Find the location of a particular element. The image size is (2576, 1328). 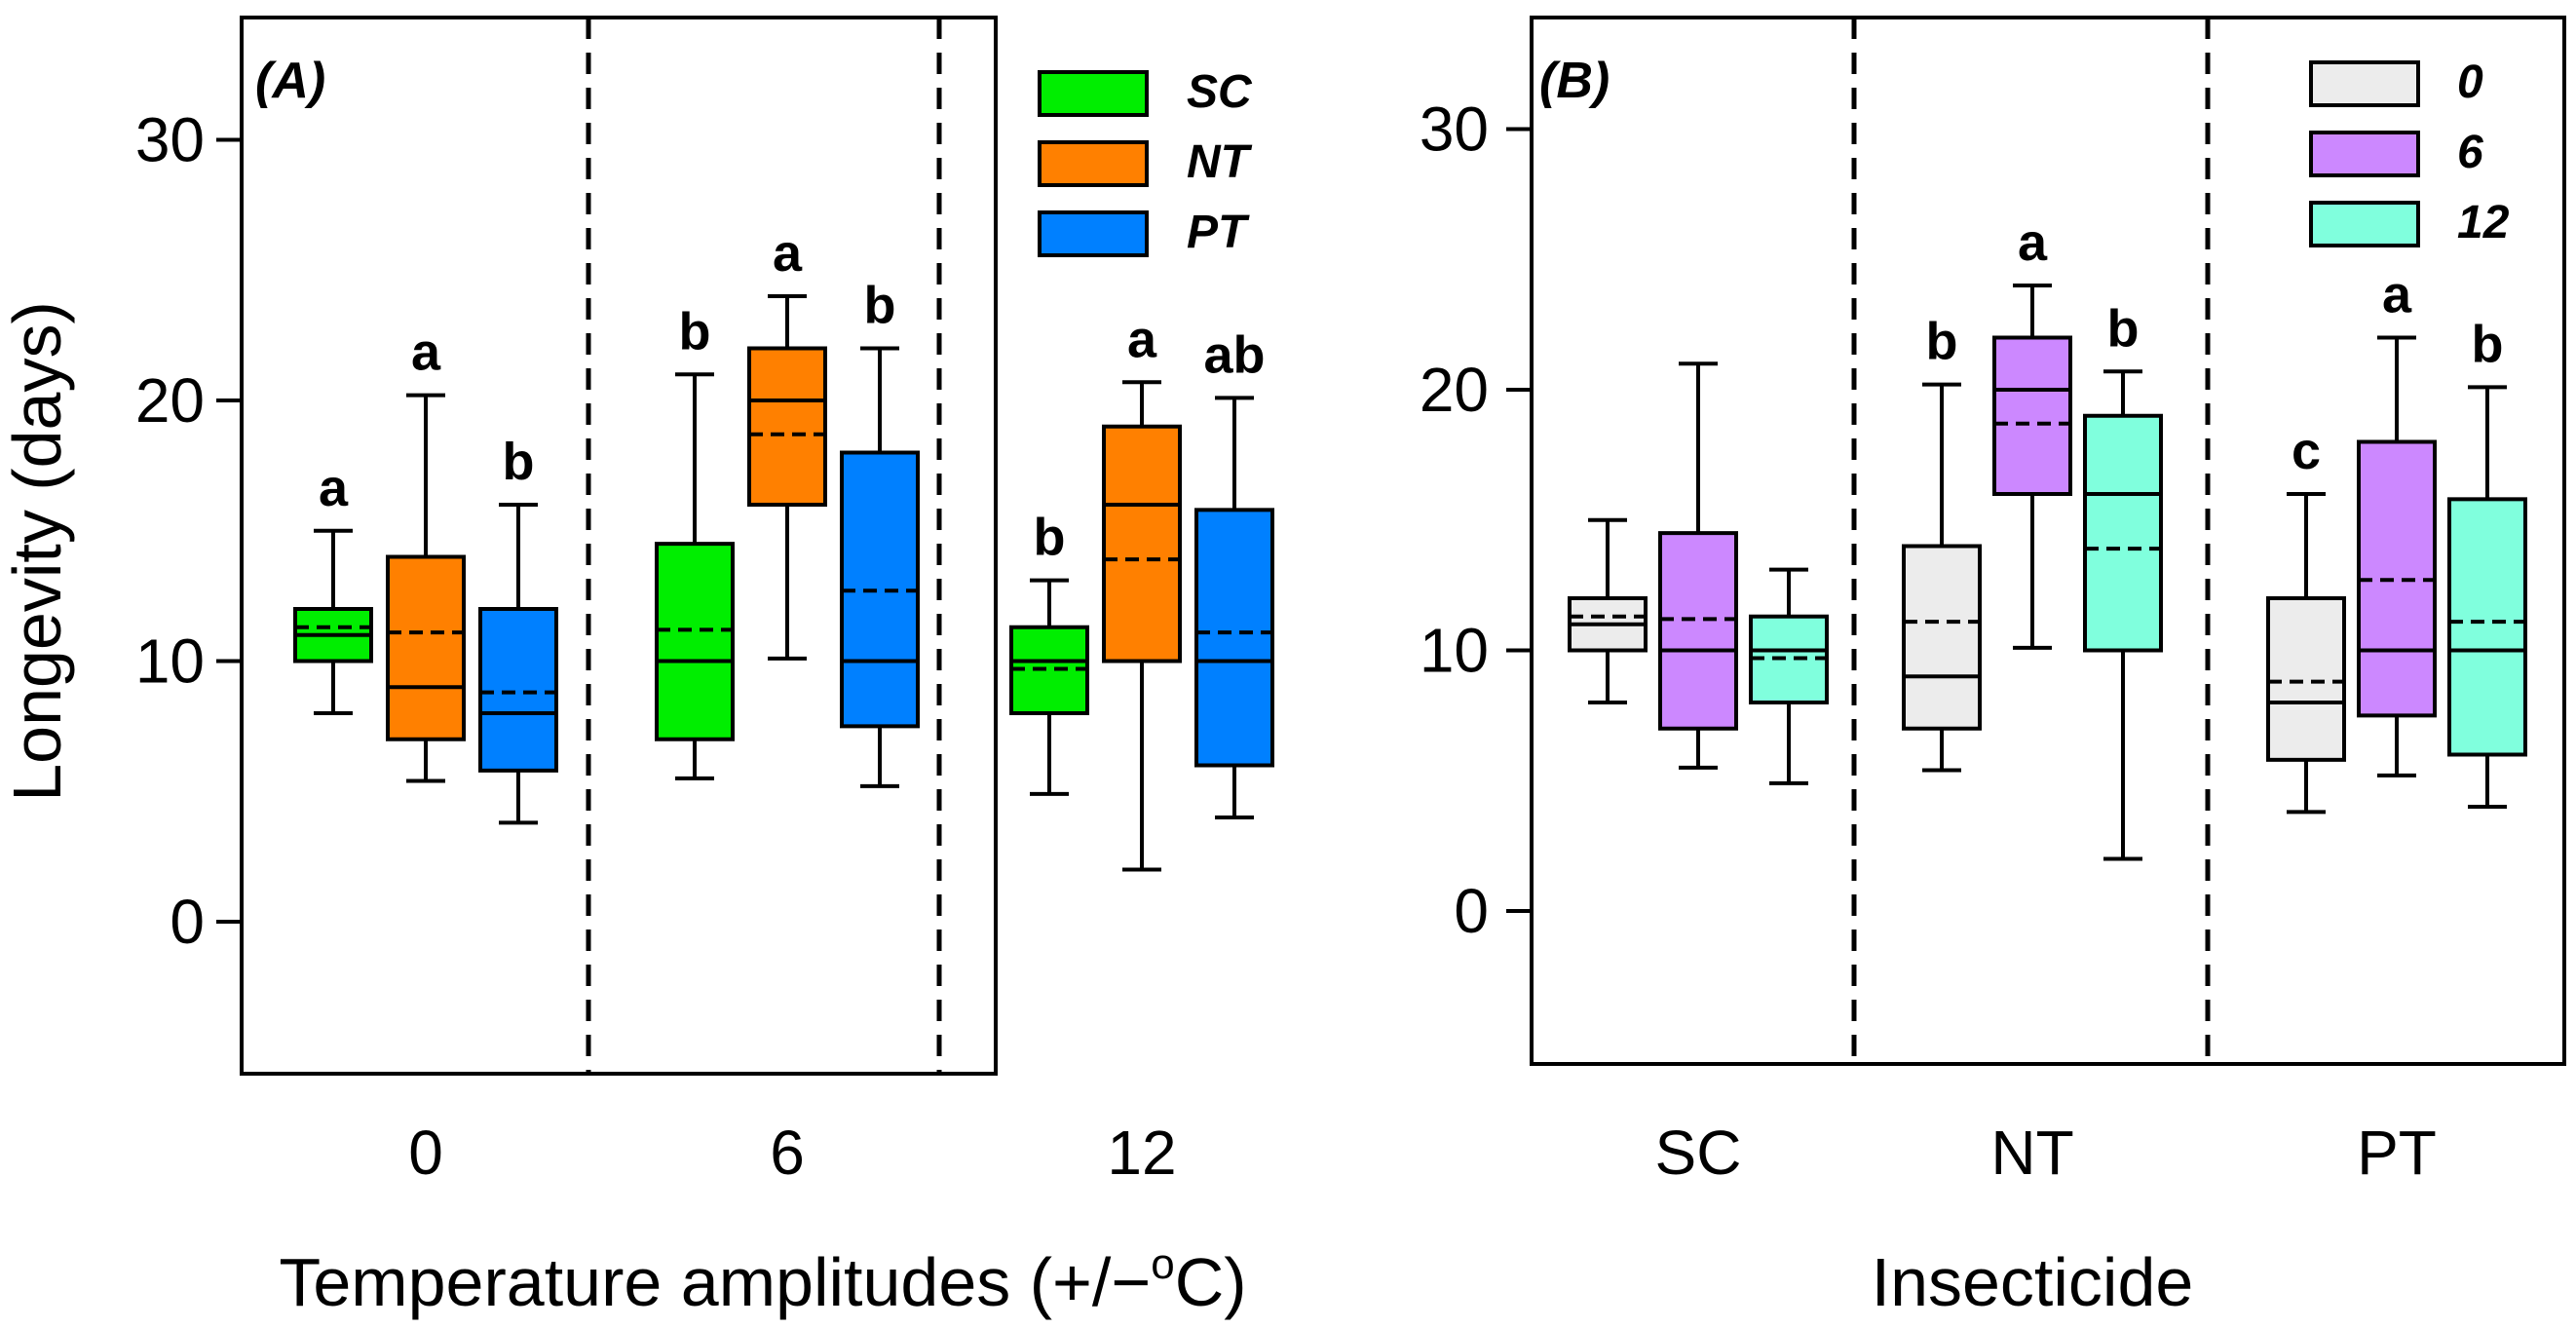

x-tick-label: 0 is located at coordinates (425, 1153).